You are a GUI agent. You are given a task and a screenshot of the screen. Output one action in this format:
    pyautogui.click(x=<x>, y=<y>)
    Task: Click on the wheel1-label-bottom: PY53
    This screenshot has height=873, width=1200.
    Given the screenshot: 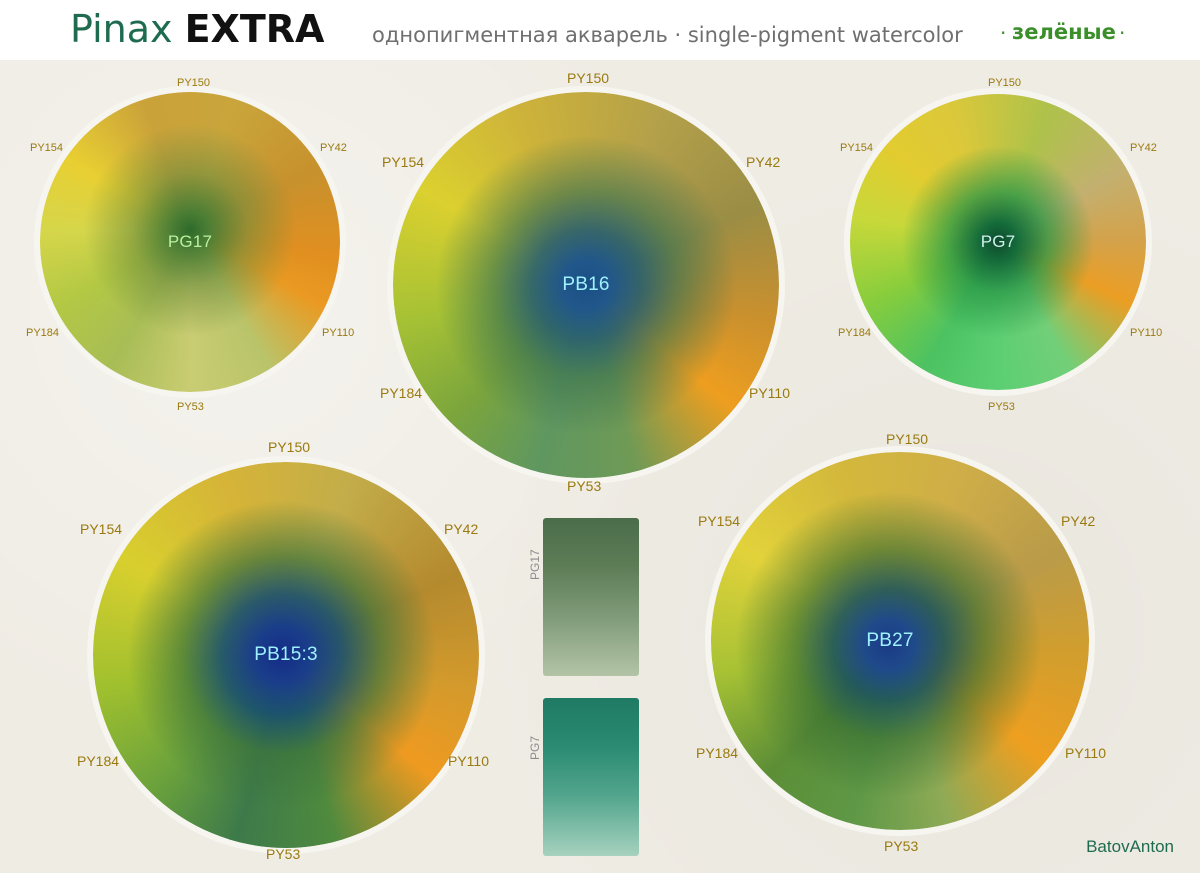 What is the action you would take?
    pyautogui.click(x=190, y=407)
    